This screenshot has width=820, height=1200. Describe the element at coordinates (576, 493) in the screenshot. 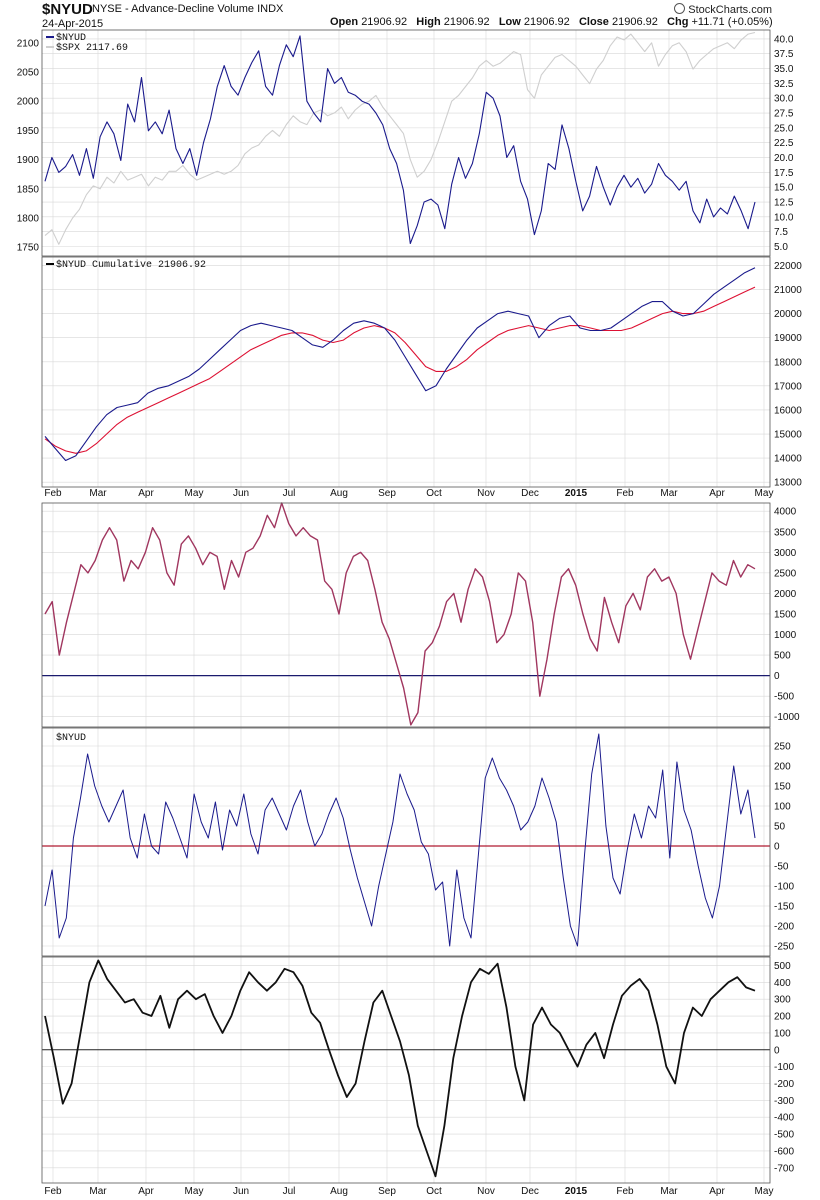

I see `top-month-label-11: 2015` at that location.